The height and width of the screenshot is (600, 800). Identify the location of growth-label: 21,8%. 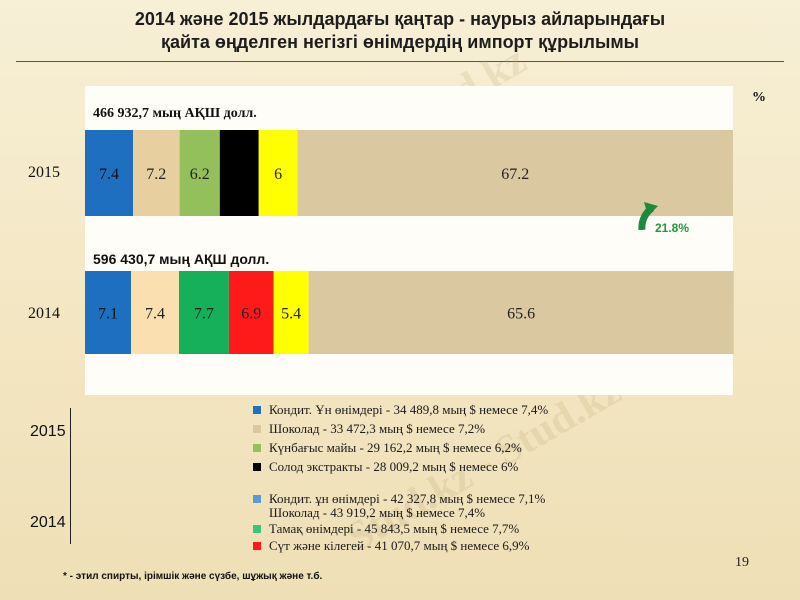
(672, 226).